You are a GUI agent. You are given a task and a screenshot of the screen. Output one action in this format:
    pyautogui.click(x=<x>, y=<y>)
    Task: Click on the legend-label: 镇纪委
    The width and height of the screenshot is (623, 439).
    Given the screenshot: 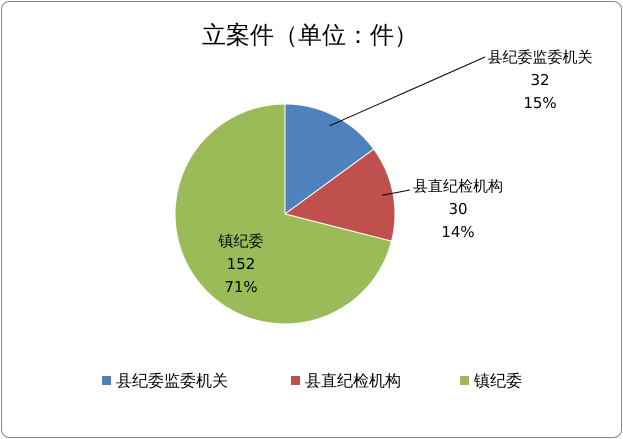 What is the action you would take?
    pyautogui.click(x=497, y=380)
    